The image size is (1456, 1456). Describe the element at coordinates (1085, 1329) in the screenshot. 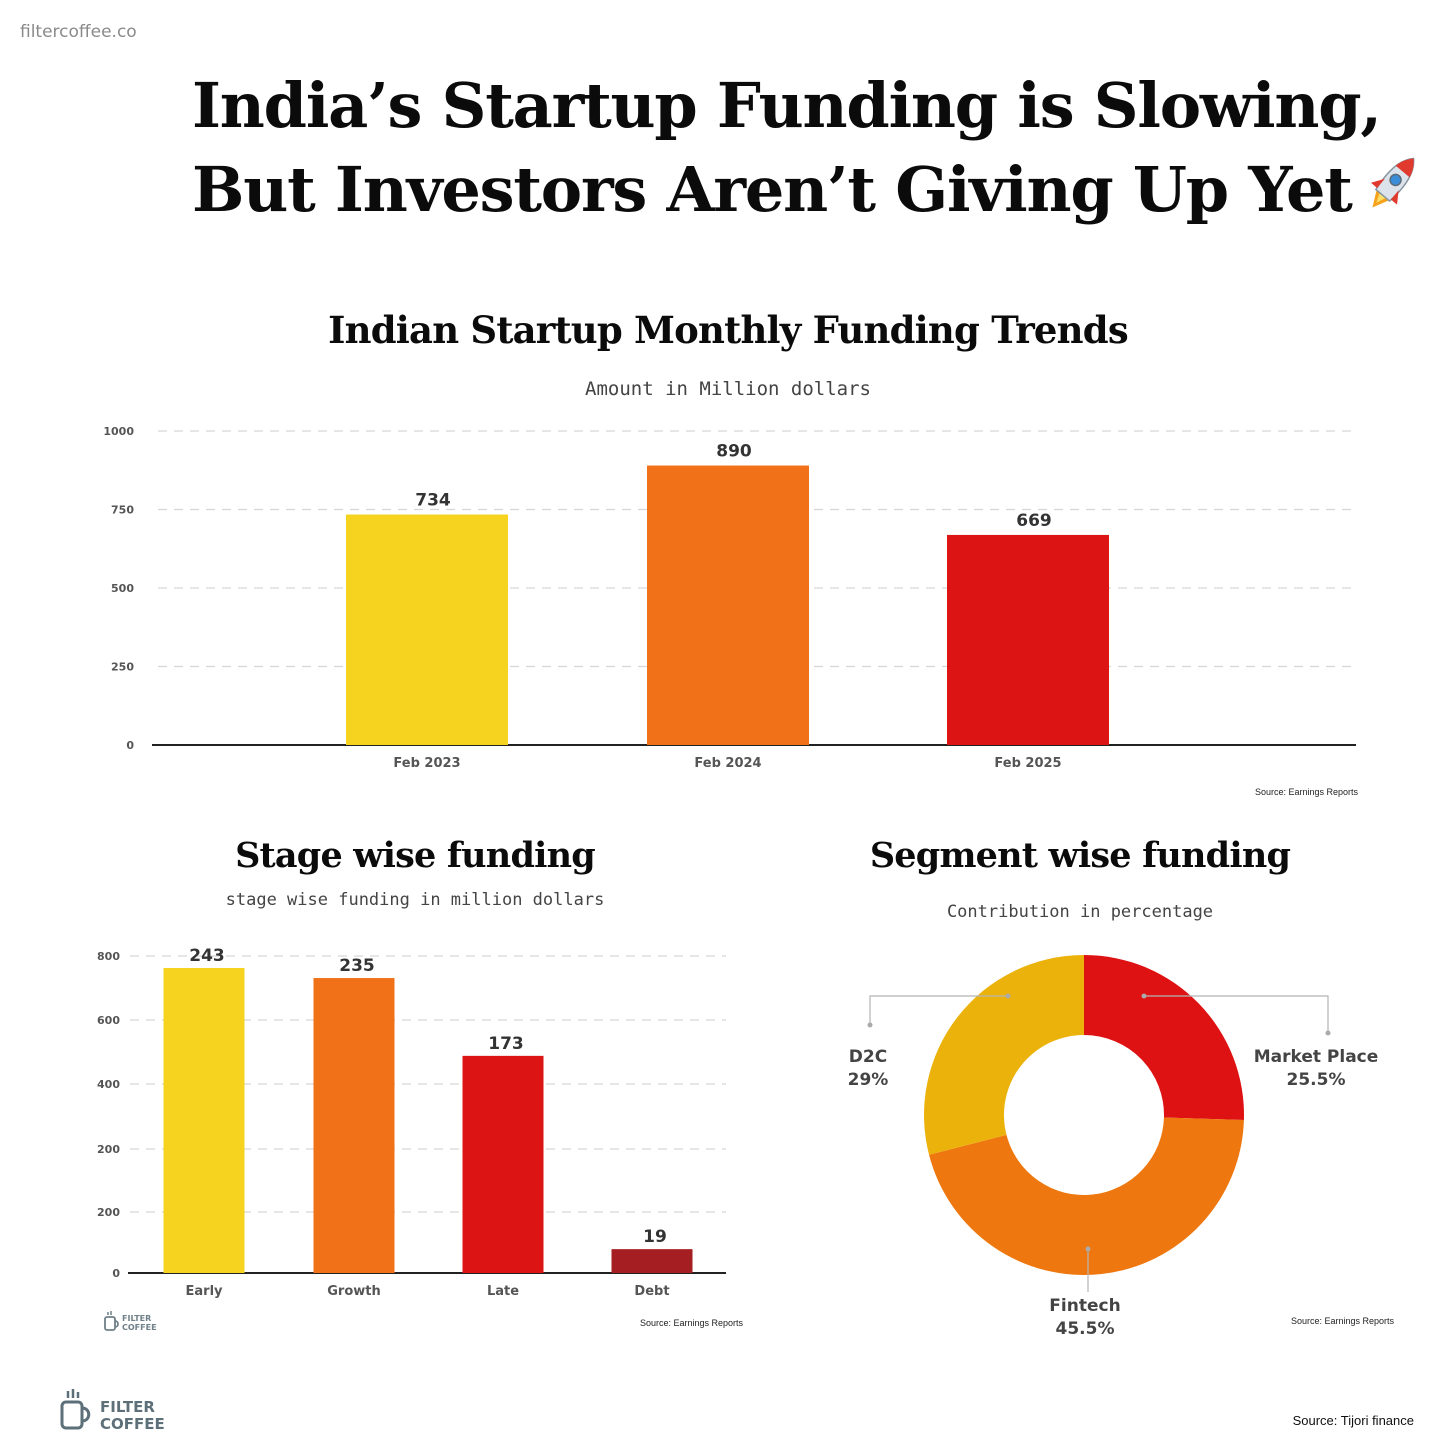

I see `slice-value: 45.5%` at that location.